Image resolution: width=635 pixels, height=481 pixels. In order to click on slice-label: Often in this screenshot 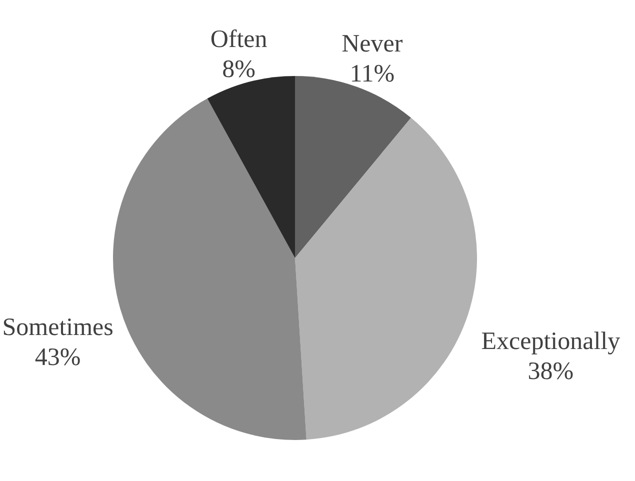, I will do `click(239, 40)`.